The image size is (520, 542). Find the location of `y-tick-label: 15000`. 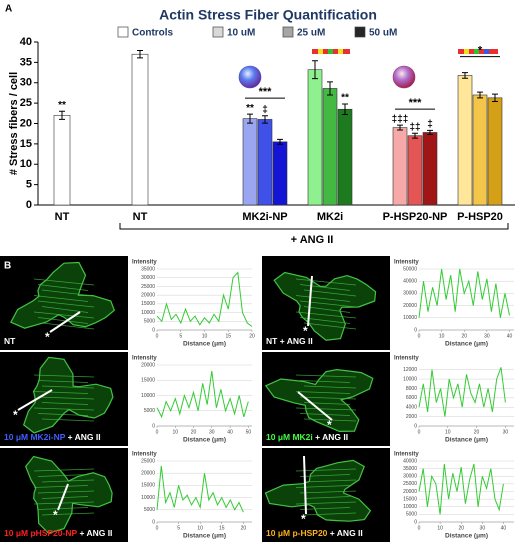

y-tick-label: 15000 is located at coordinates (410, 499).